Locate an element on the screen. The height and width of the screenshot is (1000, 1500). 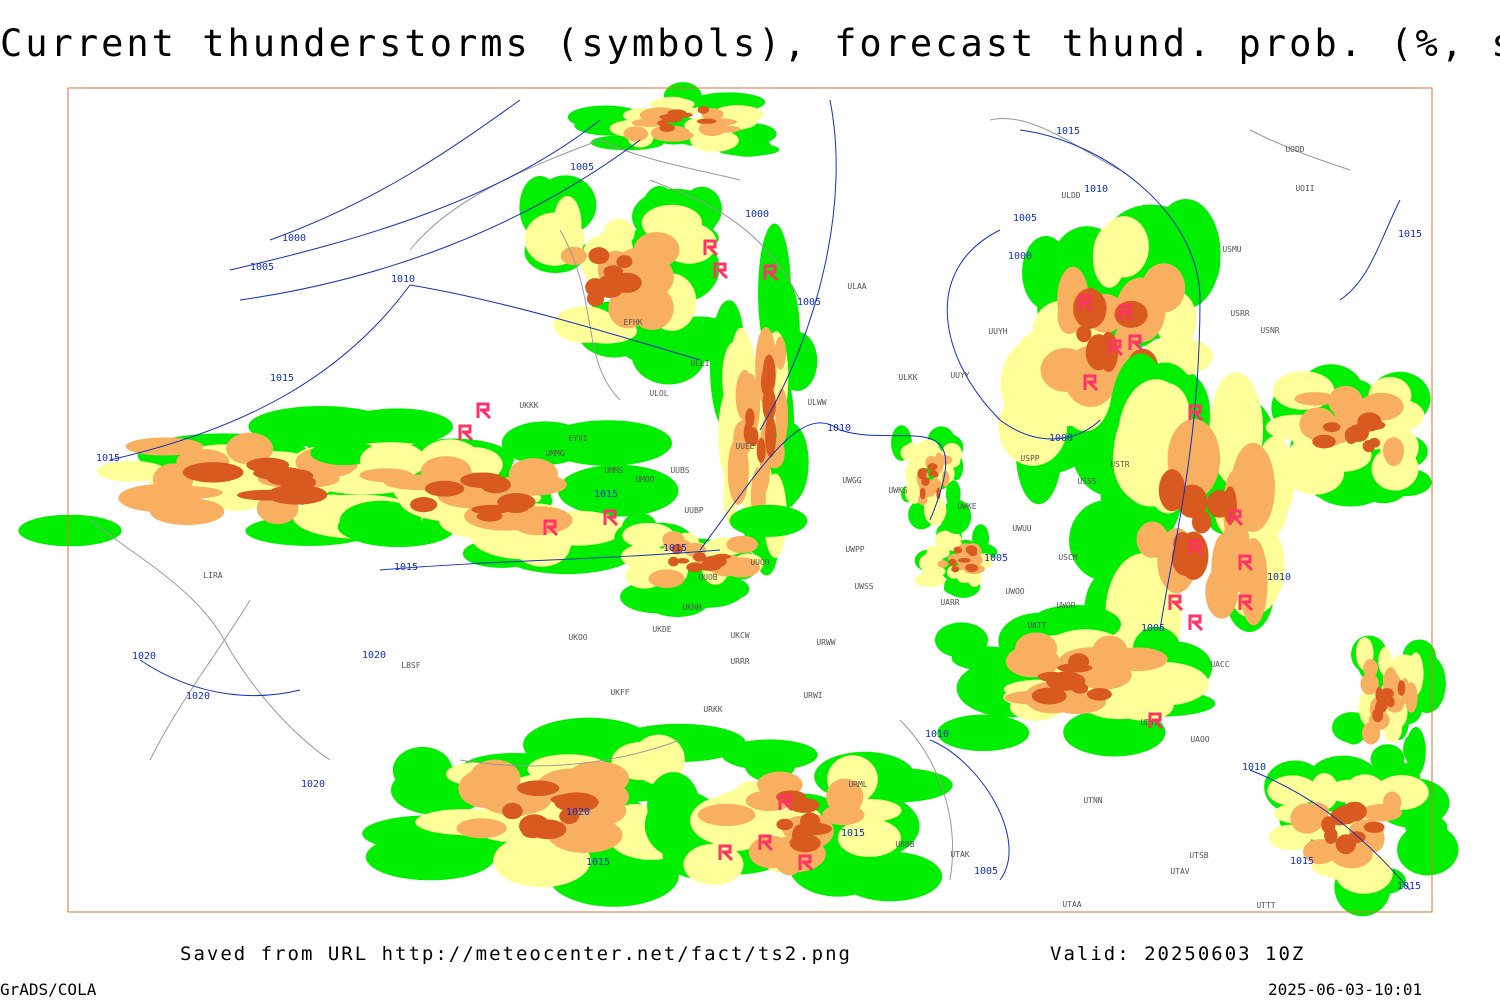
station-label: UUOB is located at coordinates (707, 577).